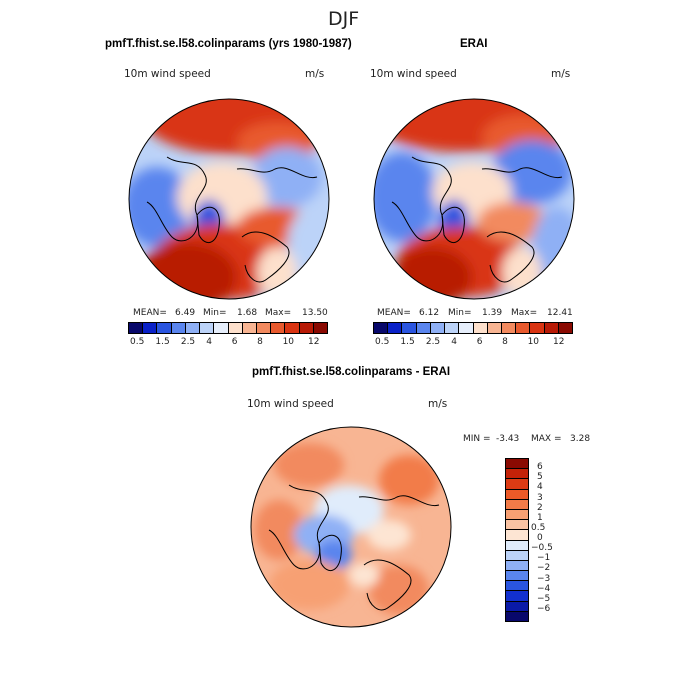 The height and width of the screenshot is (700, 700). What do you see at coordinates (560, 313) in the screenshot?
I see `obs-max-value: 12.41` at bounding box center [560, 313].